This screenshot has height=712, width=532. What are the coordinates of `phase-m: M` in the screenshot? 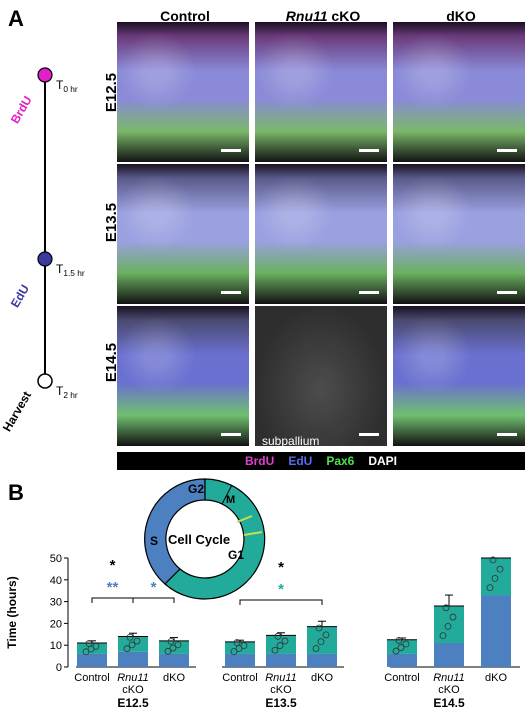 It's located at (231, 500).